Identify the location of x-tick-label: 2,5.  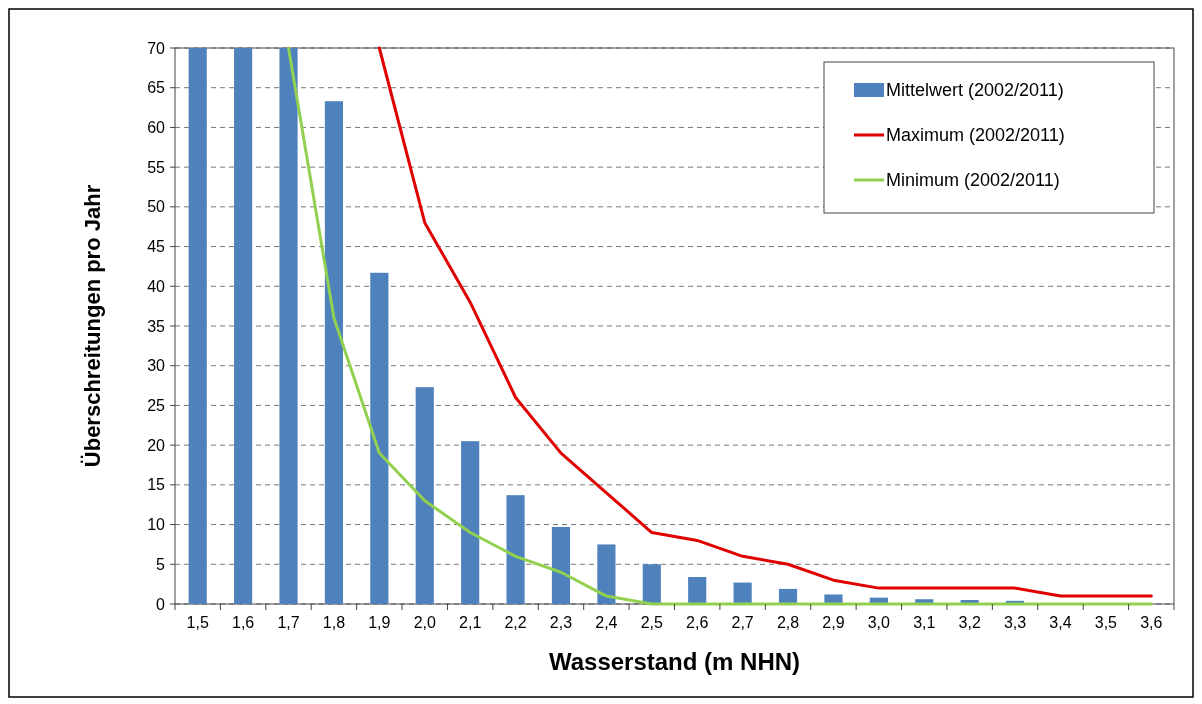
(652, 622).